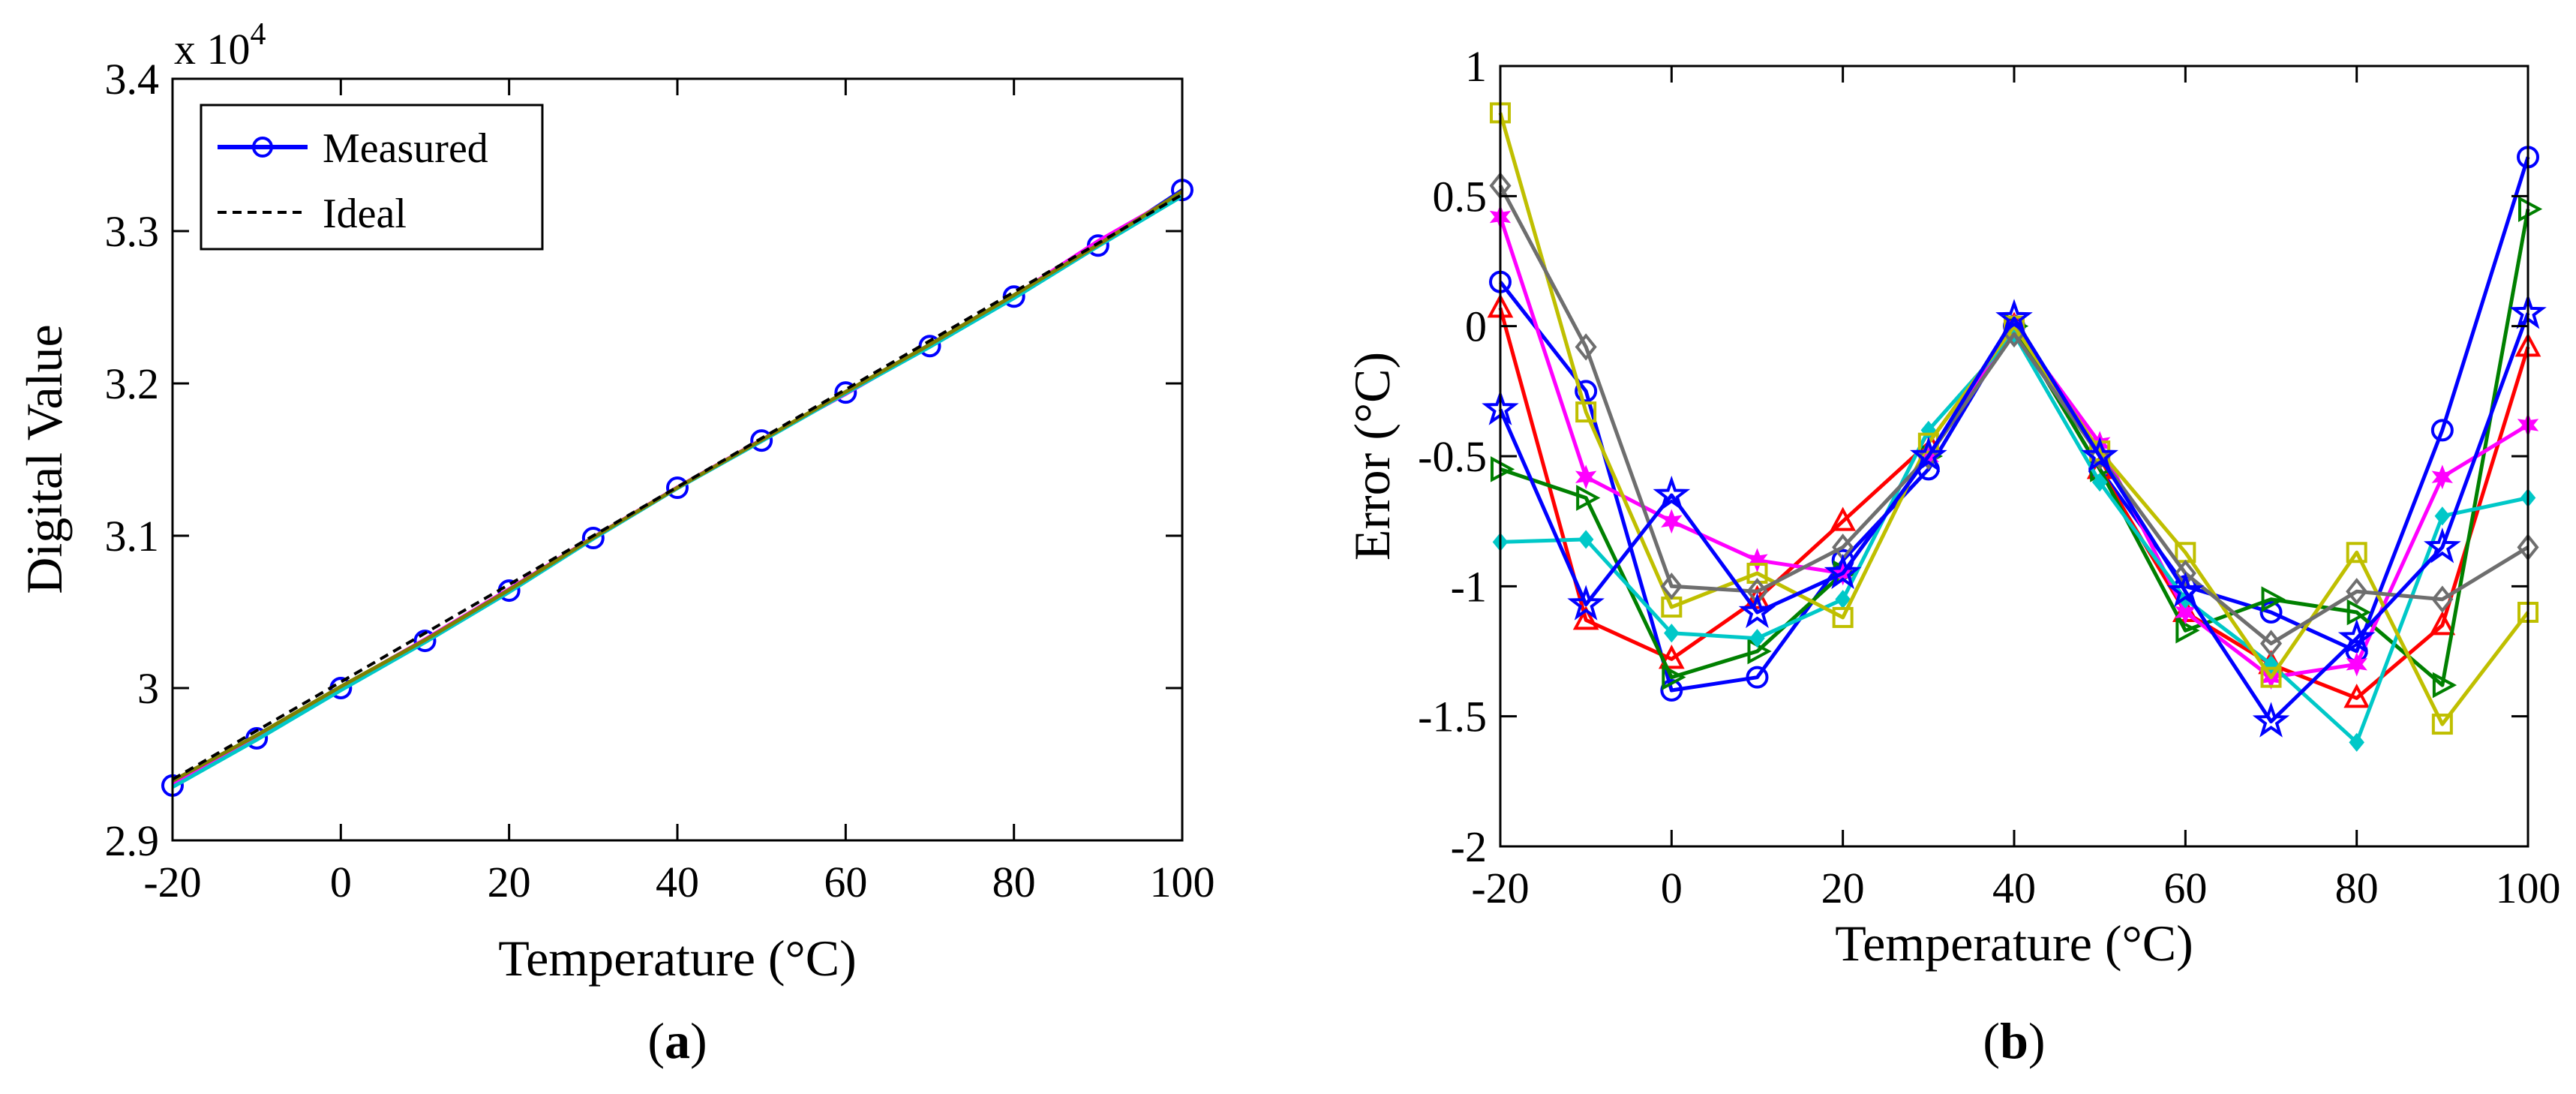  Describe the element at coordinates (1500, 888) in the screenshot. I see `panel-b-xtick-label-0: -20` at that location.